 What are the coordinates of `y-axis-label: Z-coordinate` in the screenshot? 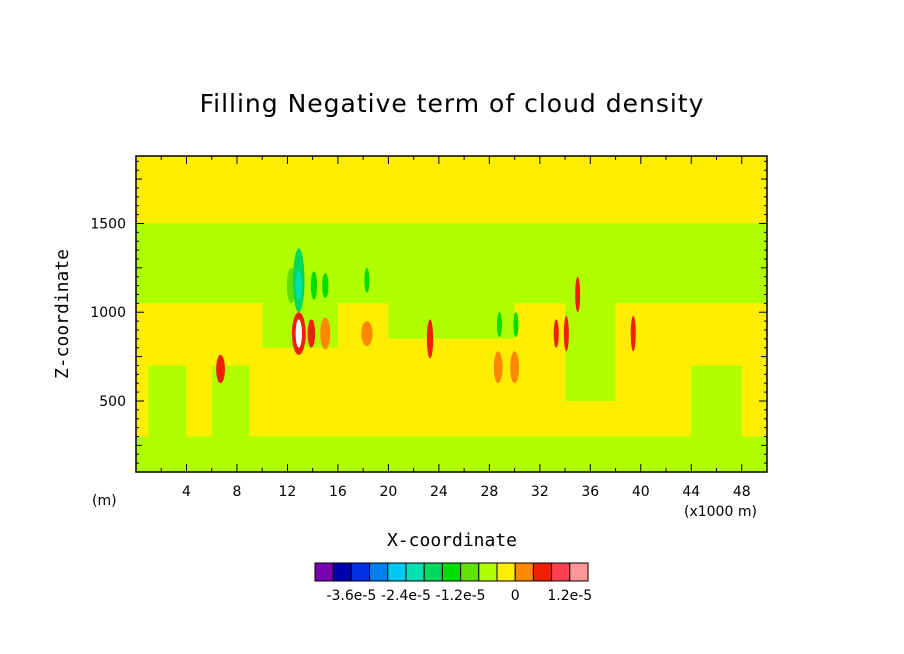 It's located at (62, 314).